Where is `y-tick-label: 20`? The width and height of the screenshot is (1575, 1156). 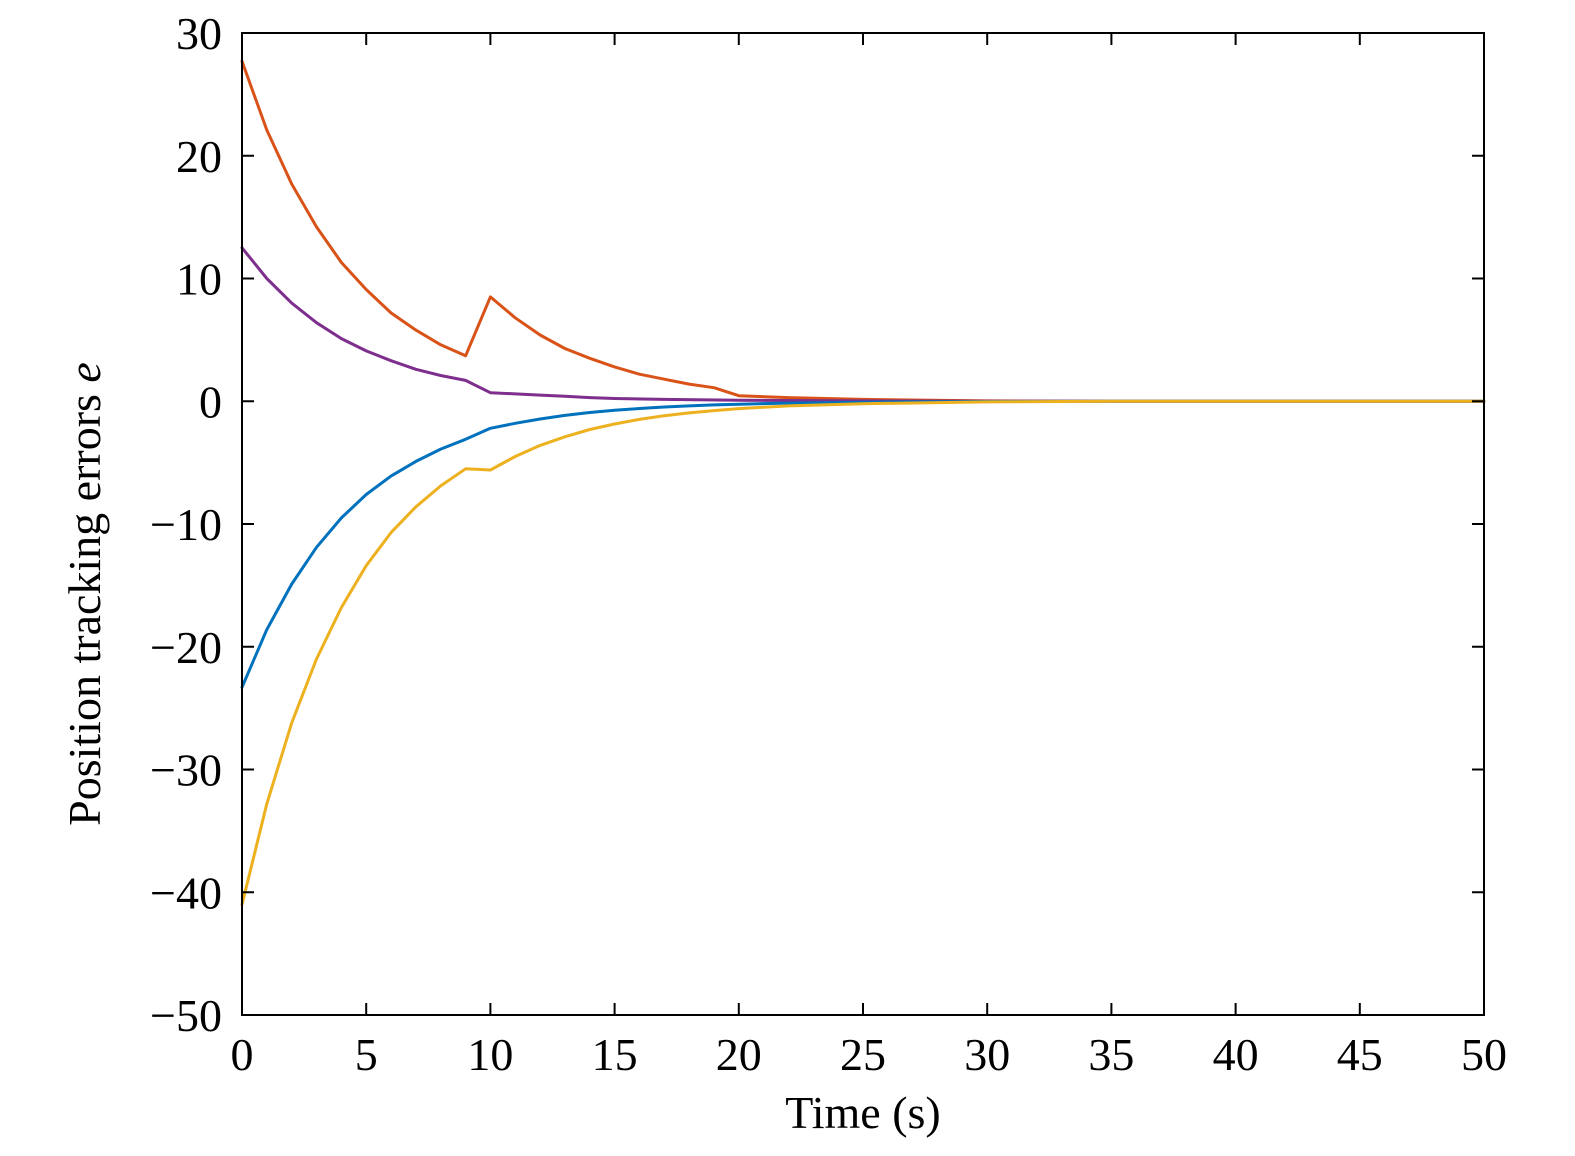 y-tick-label: 20 is located at coordinates (199, 156).